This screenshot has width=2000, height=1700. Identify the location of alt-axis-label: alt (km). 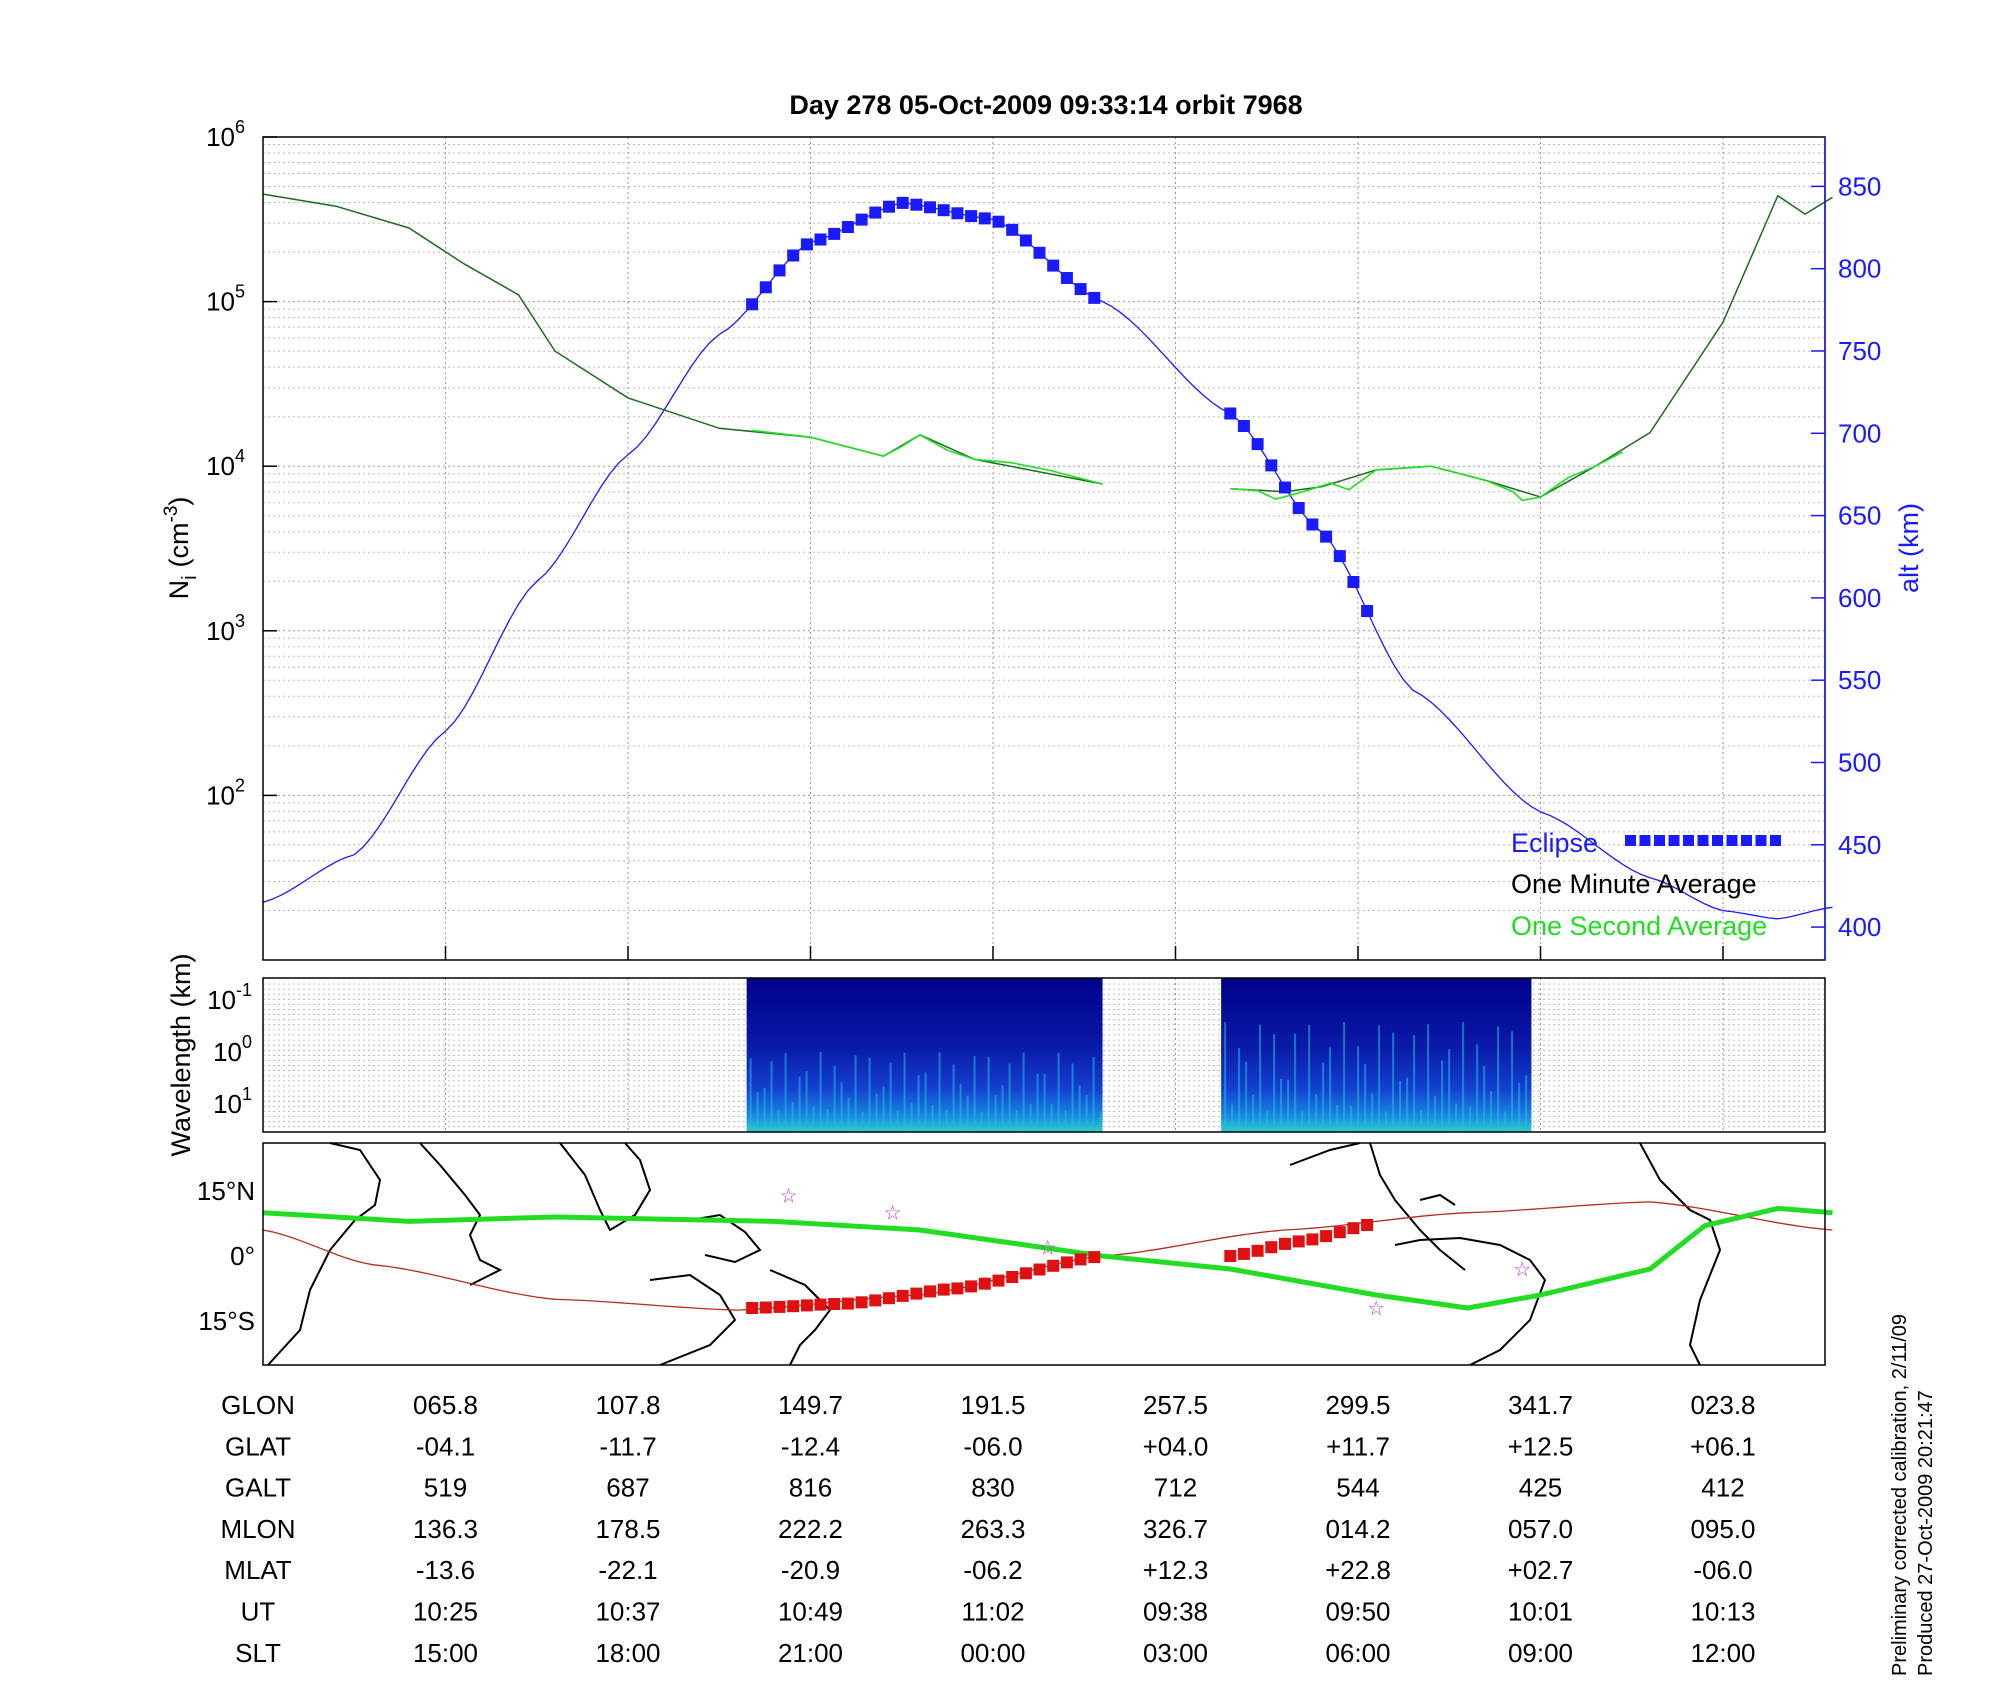
(1909, 548).